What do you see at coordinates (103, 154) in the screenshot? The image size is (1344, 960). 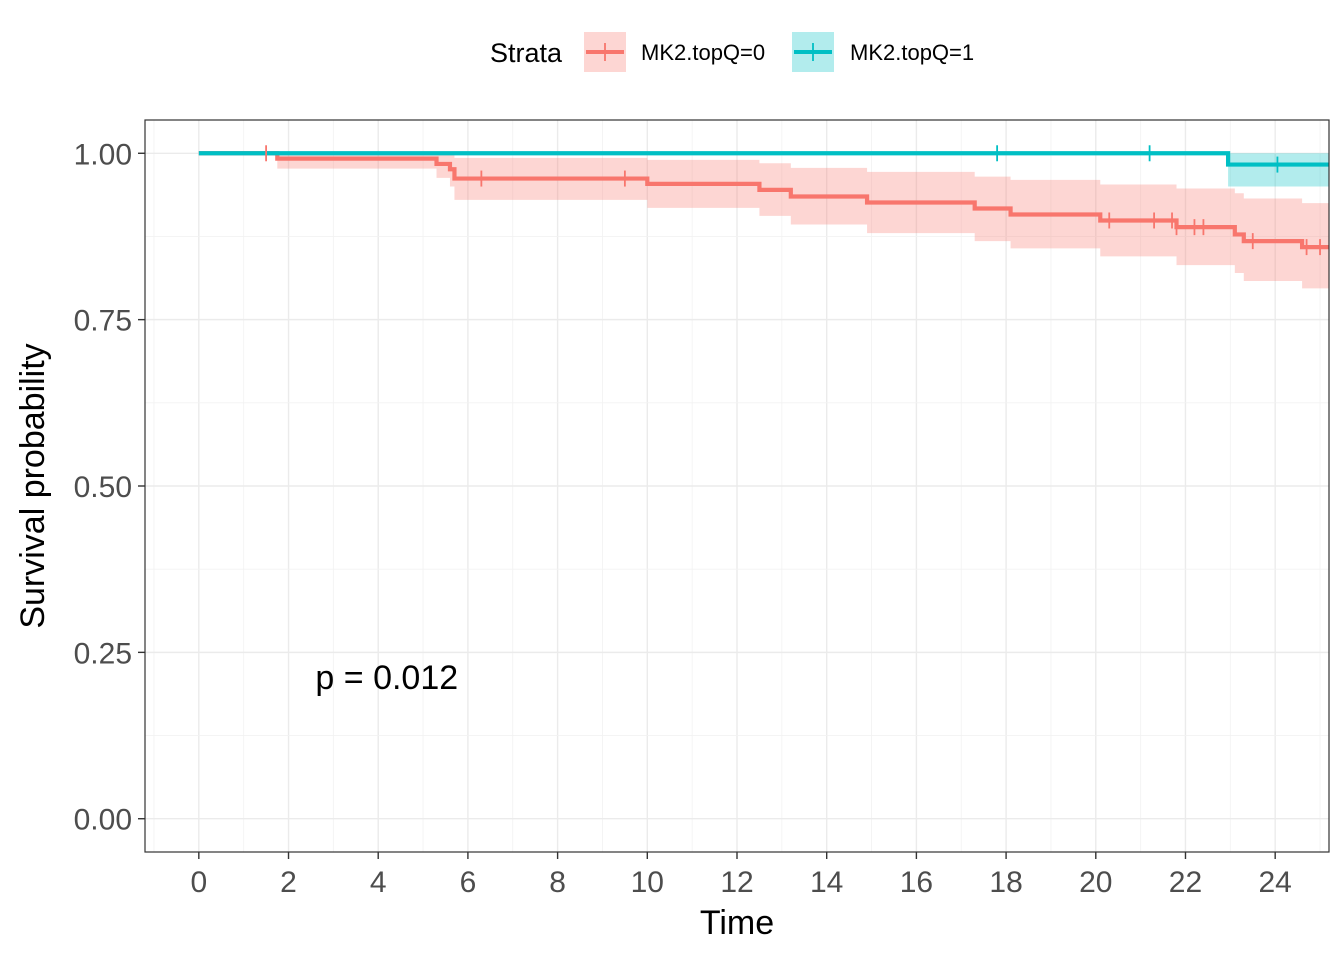 I see `y-tick-label: 1.00` at bounding box center [103, 154].